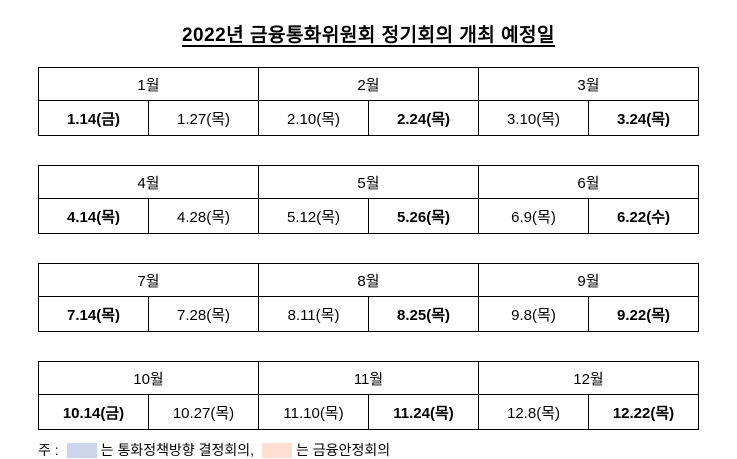 The width and height of the screenshot is (737, 459). What do you see at coordinates (148, 182) in the screenshot?
I see `month-header-apr: 4월` at bounding box center [148, 182].